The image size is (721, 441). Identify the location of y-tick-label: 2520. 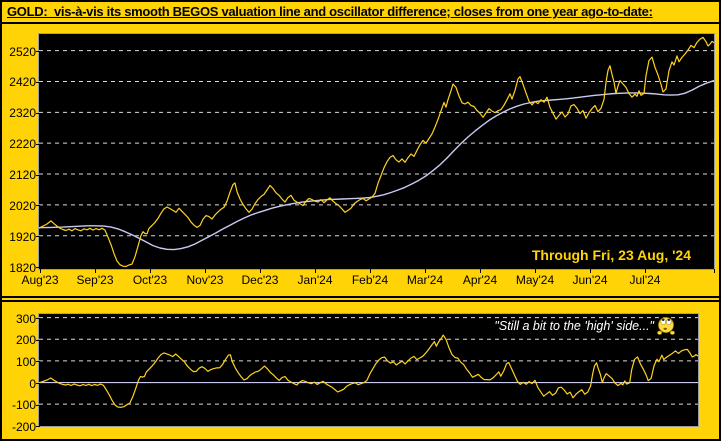
(22, 51).